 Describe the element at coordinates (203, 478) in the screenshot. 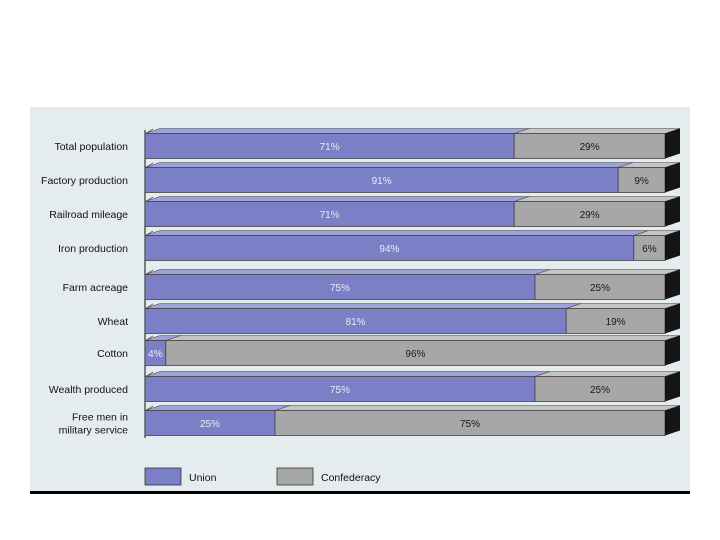

I see `legend-union-label: Union` at that location.